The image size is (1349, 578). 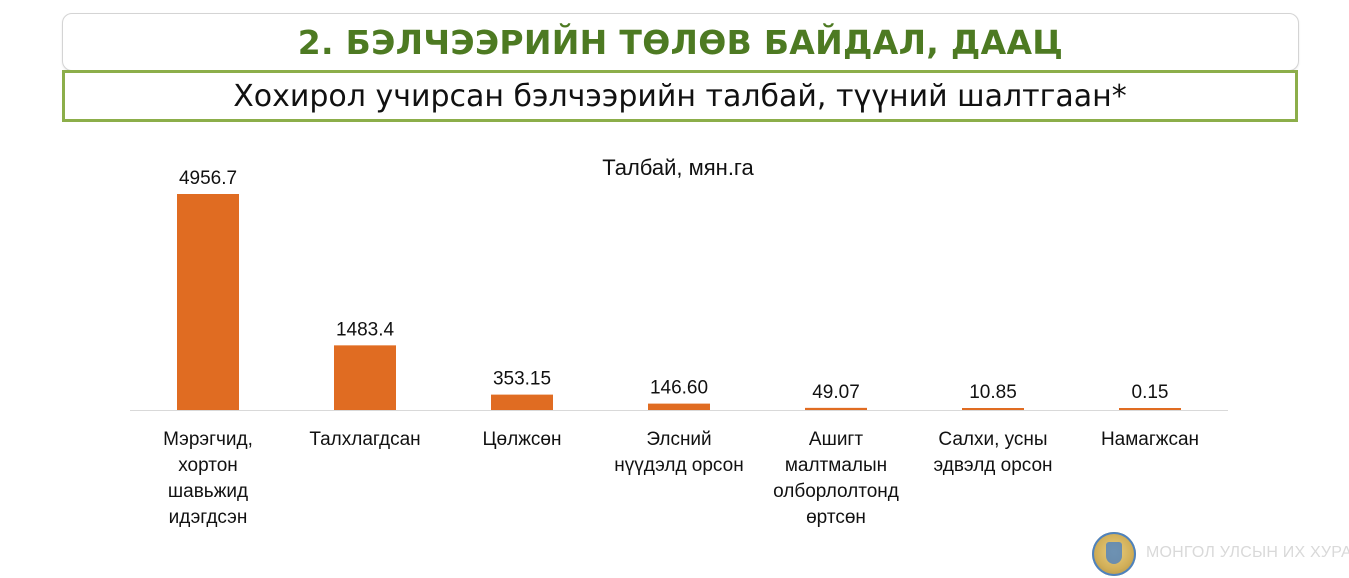 I want to click on value-label-4: 146.60, so click(x=679, y=388).